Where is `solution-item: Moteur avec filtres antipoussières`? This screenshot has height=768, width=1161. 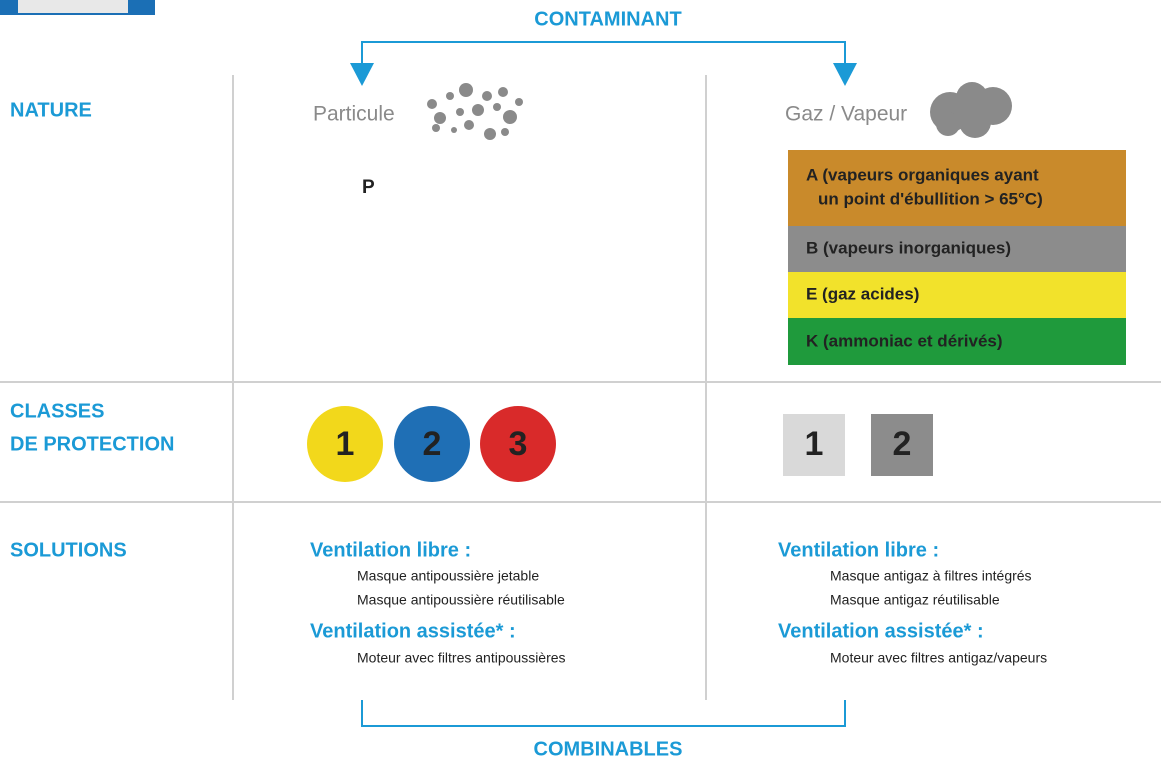 solution-item: Moteur avec filtres antipoussières is located at coordinates (461, 658).